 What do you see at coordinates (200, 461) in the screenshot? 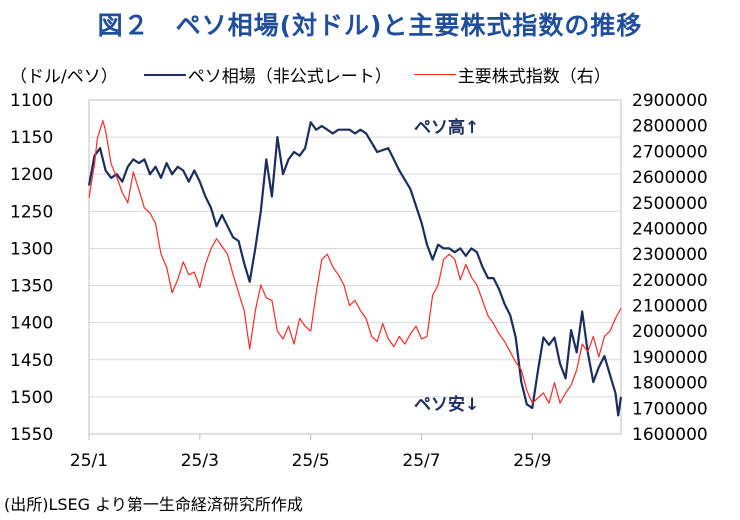
I see `x-tick-label: 25/3` at bounding box center [200, 461].